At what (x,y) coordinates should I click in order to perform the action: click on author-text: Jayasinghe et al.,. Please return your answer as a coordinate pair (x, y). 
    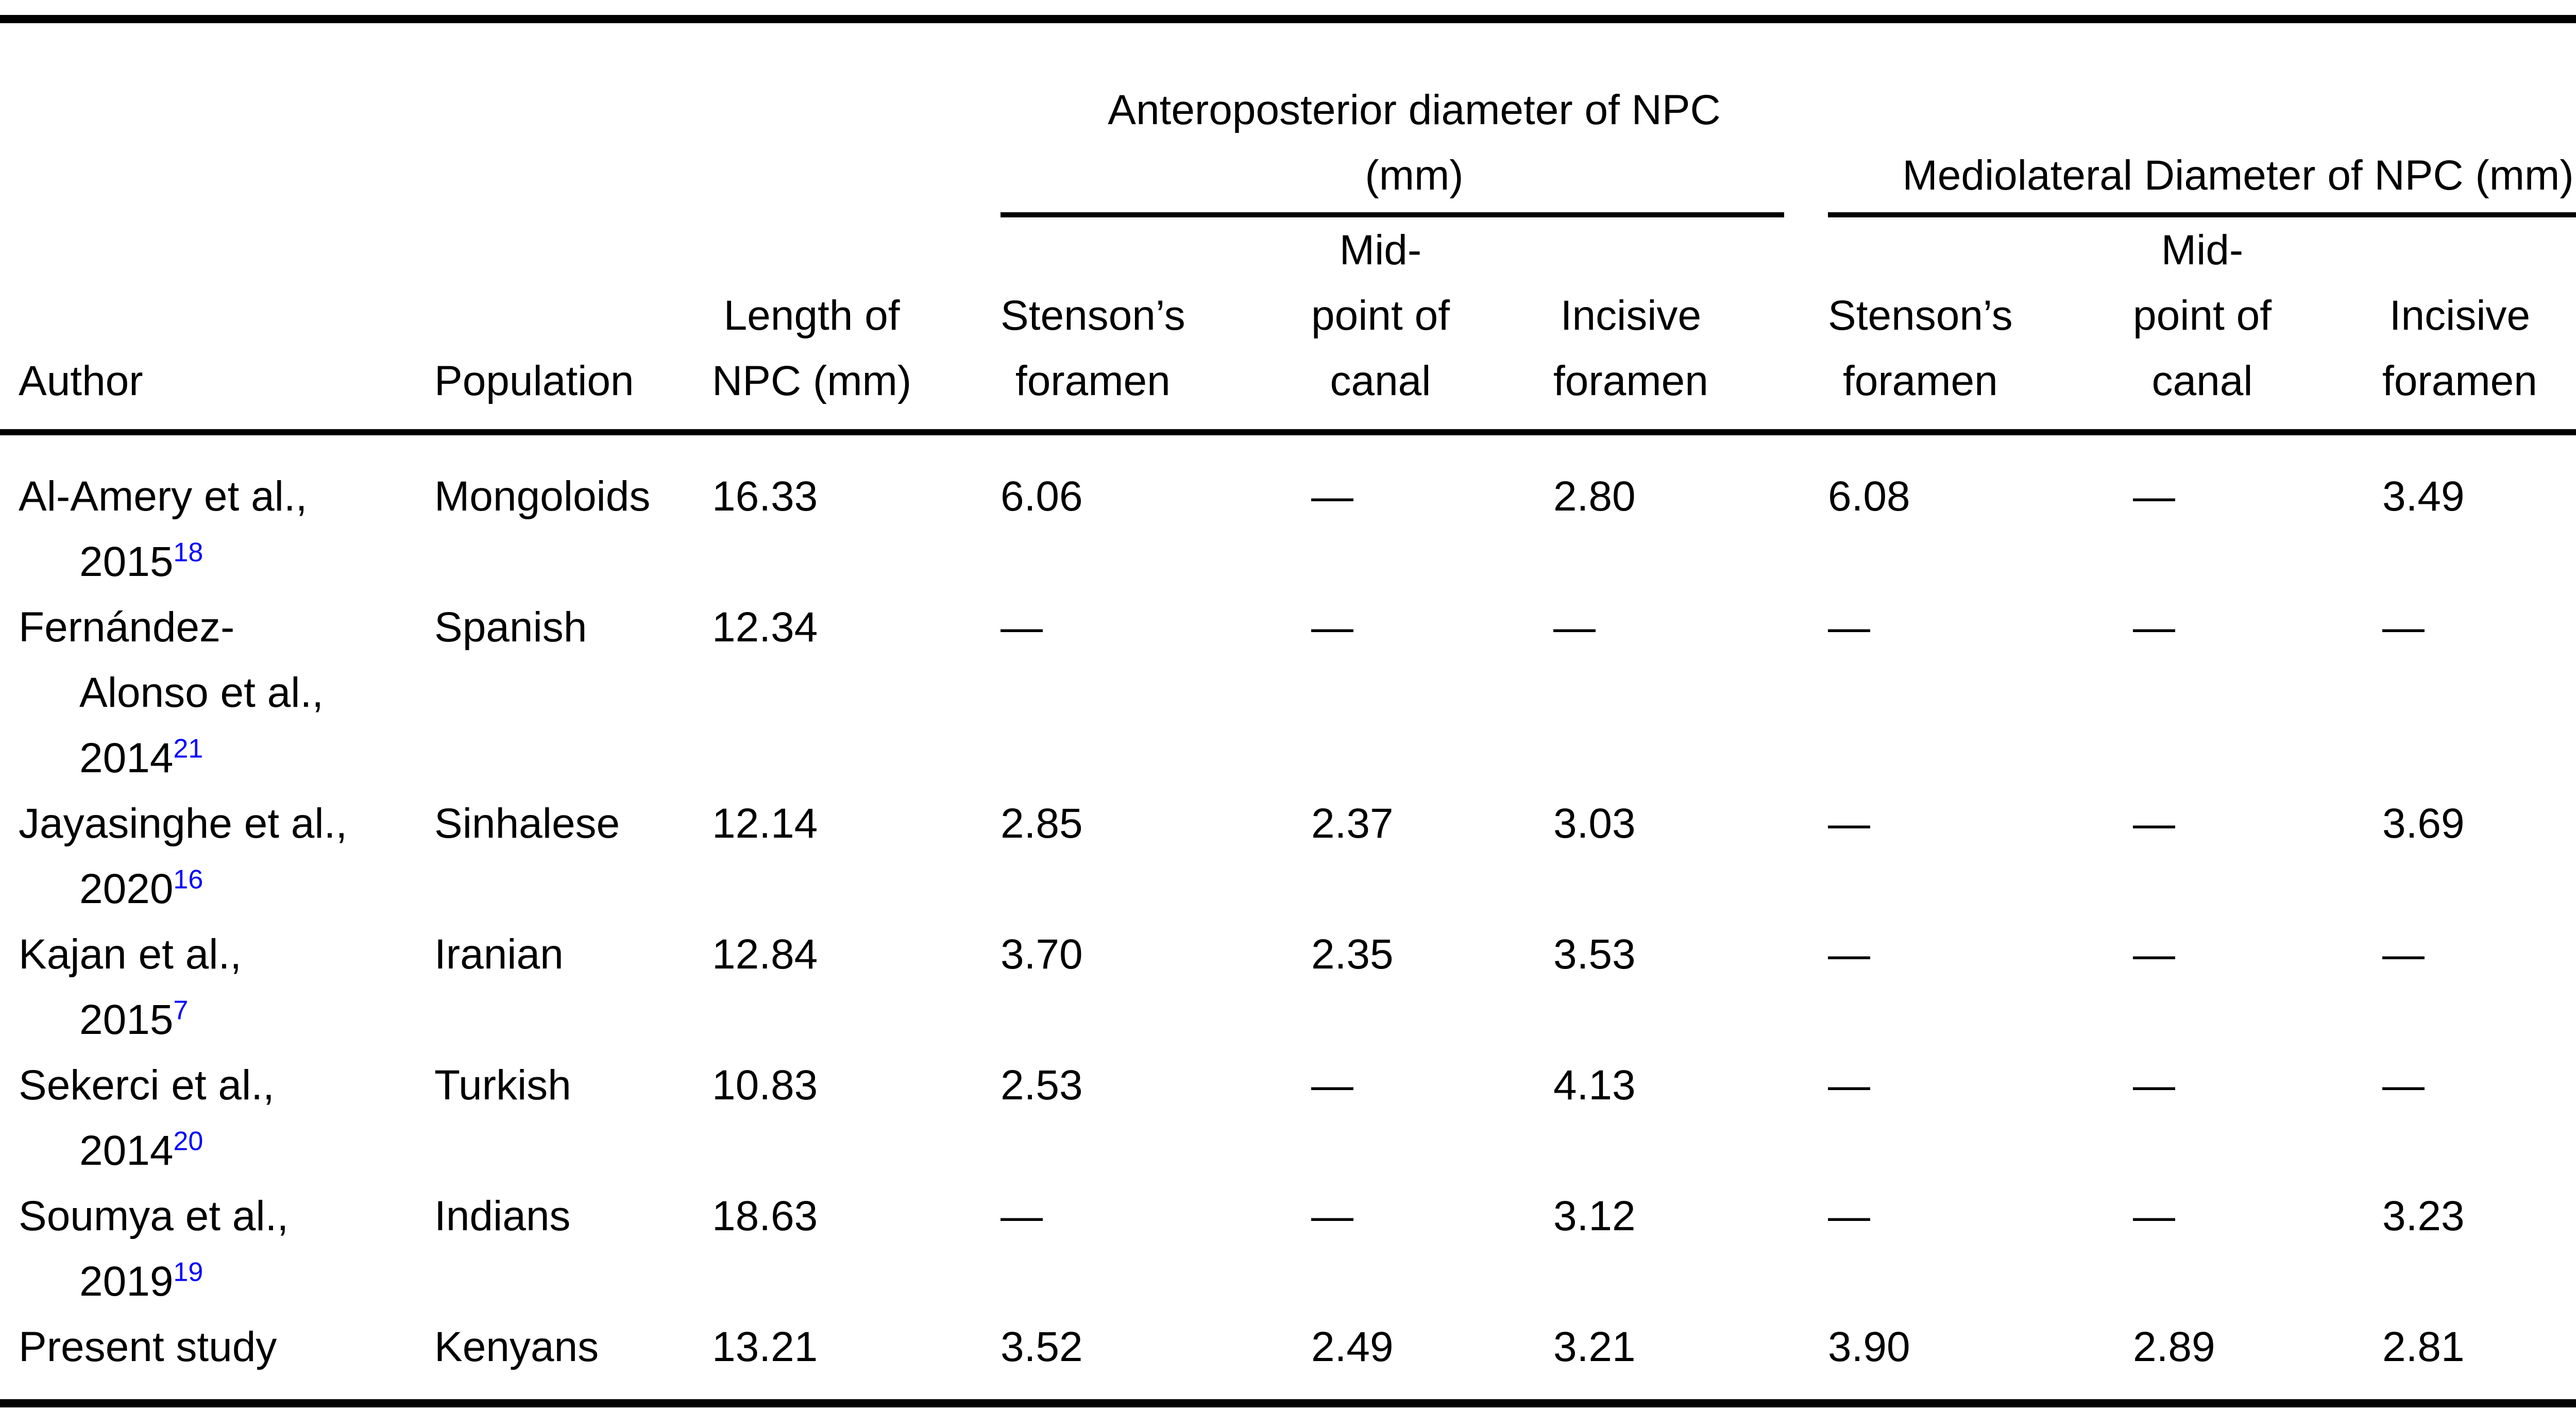
    Looking at the image, I should click on (183, 823).